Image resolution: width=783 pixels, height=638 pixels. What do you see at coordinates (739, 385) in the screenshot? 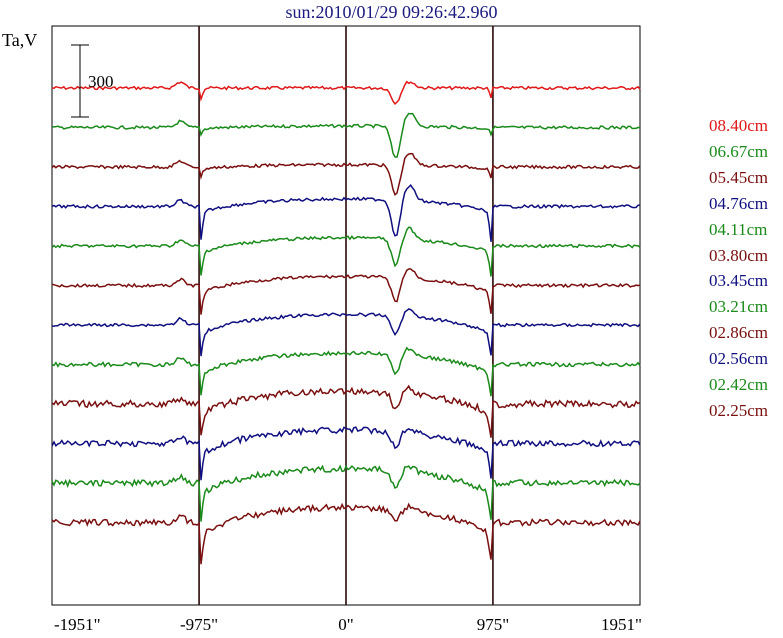
I see `legend-entry: 02.42cm` at bounding box center [739, 385].